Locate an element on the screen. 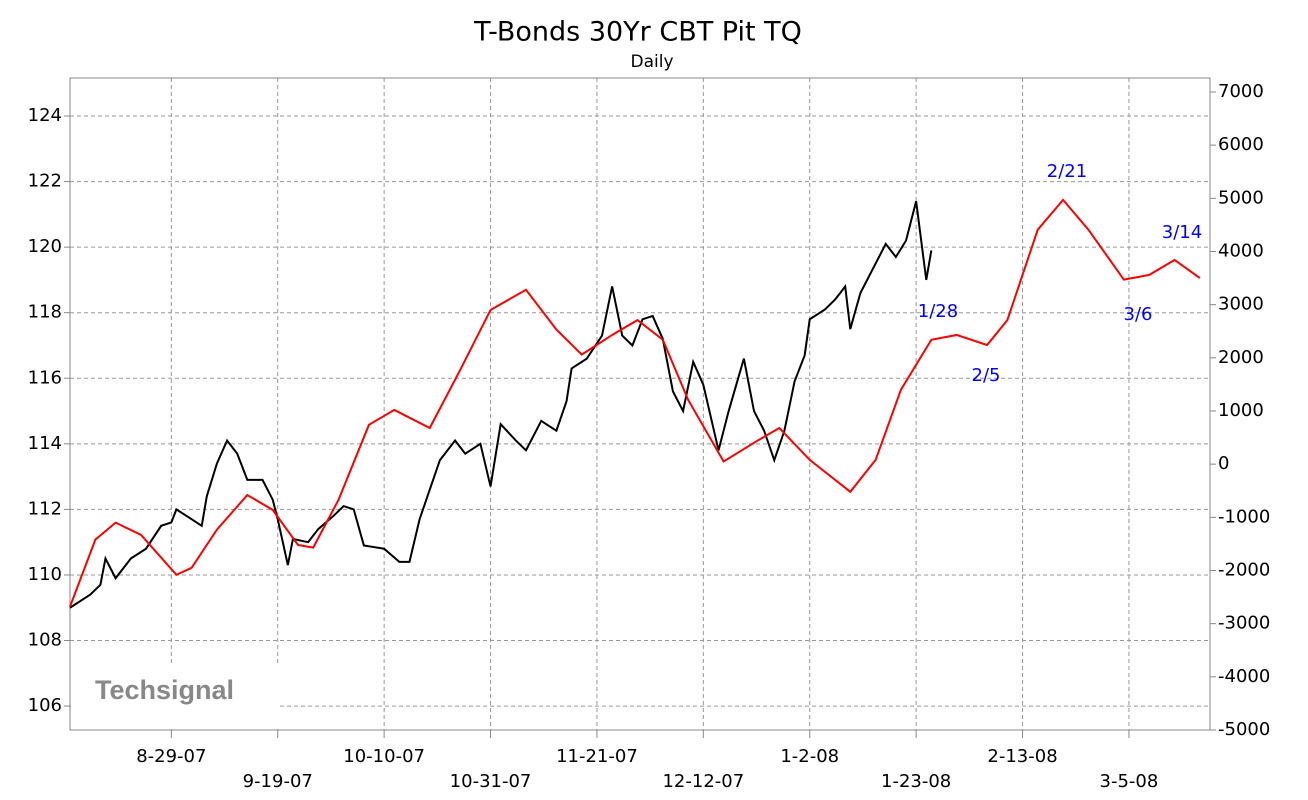  annotation: 2/5 is located at coordinates (986, 375).